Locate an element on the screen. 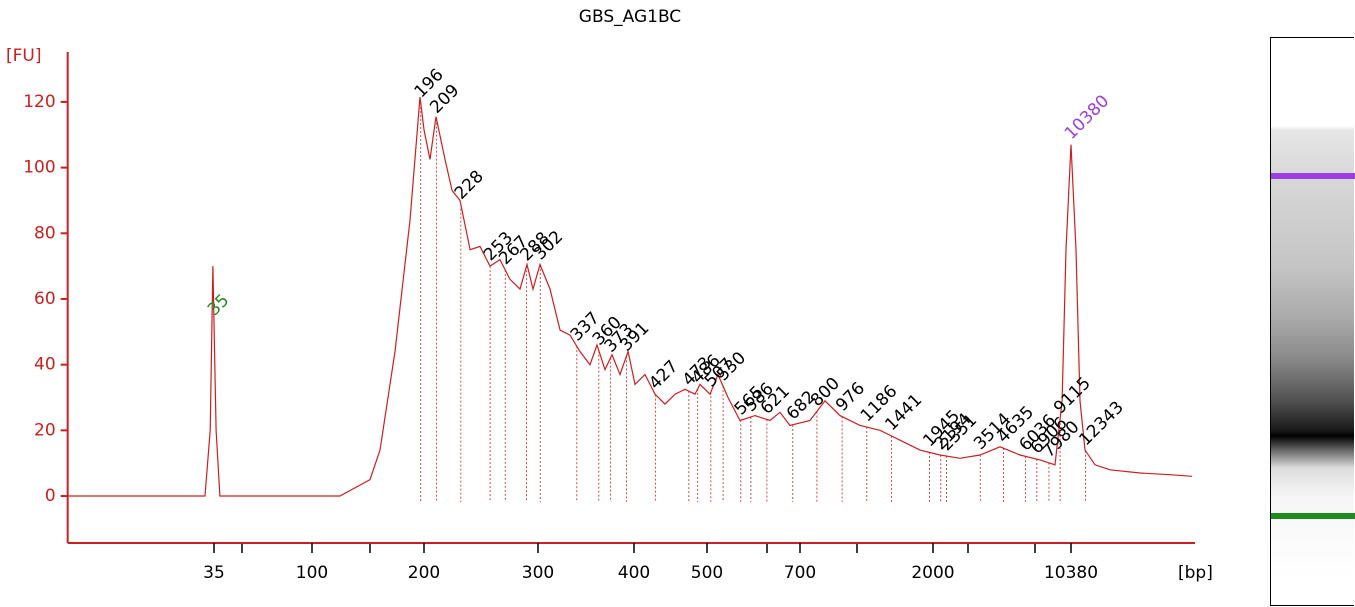 The width and height of the screenshot is (1355, 607). minor-ticks is located at coordinates (638, 548).